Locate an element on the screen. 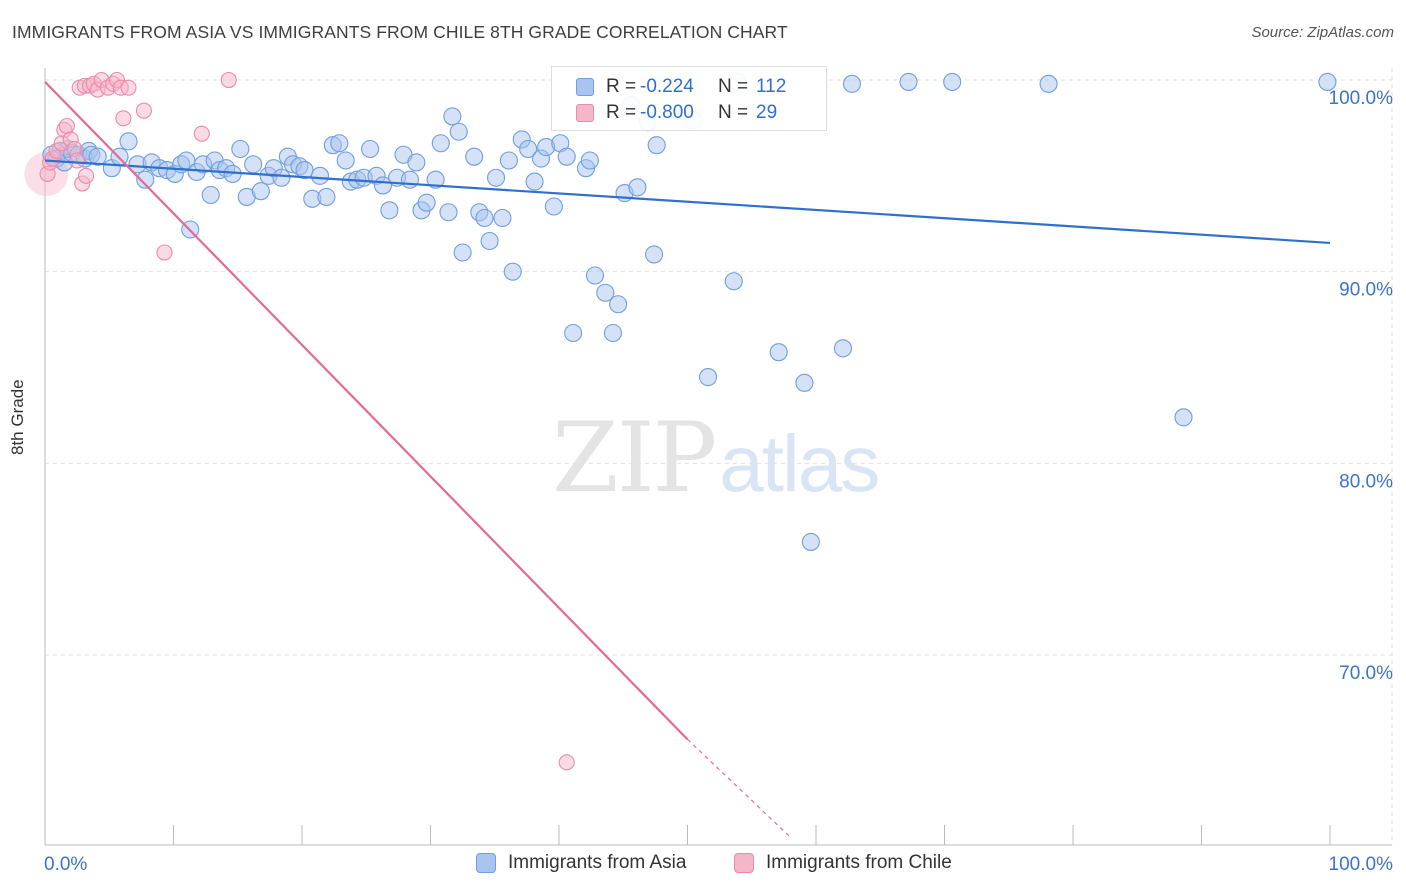  x-tick-label: 100.0% is located at coordinates (1361, 864).